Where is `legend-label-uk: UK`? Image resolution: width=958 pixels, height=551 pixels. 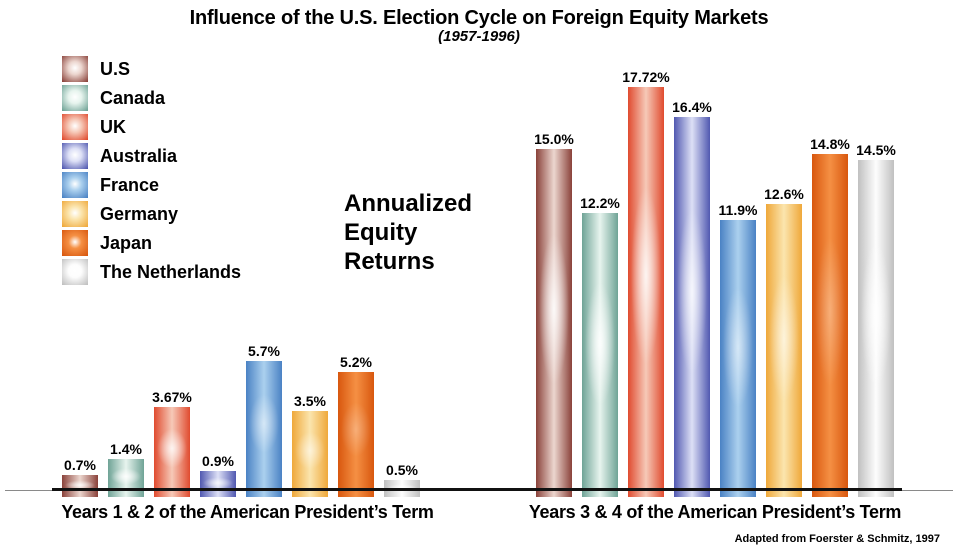
legend-label-uk: UK is located at coordinates (113, 126).